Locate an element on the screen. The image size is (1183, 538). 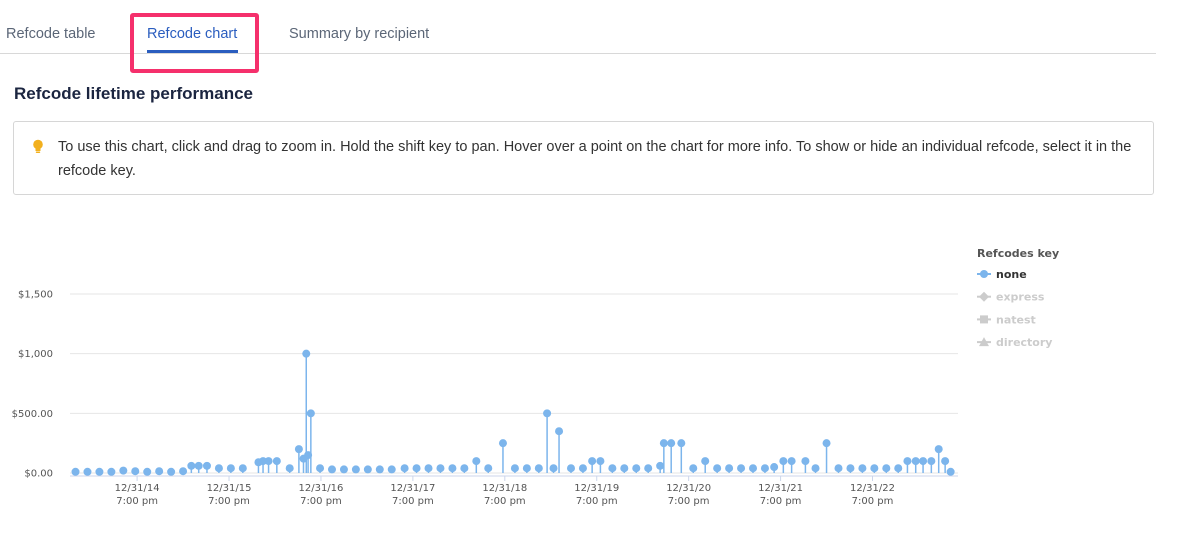
legend-label: directory is located at coordinates (1024, 342).